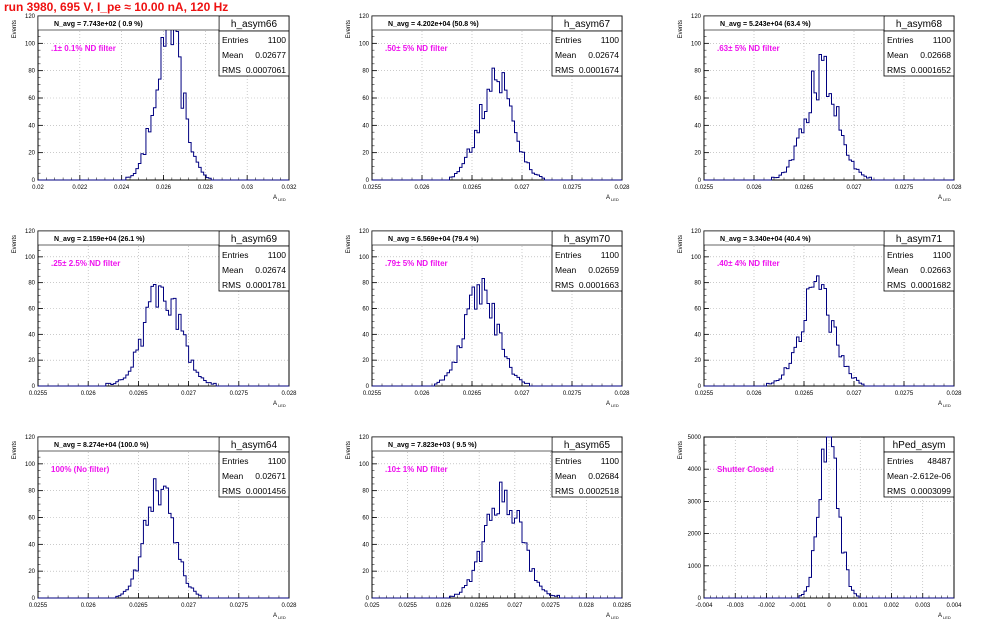 The height and width of the screenshot is (622, 996). I want to click on x-tick-label: 0, so click(829, 606).